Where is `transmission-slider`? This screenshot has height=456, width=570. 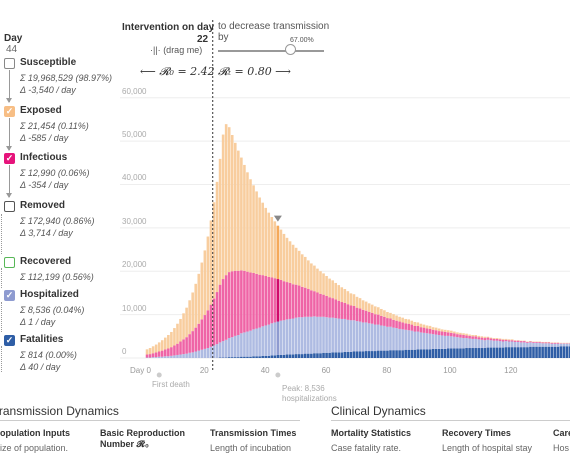 transmission-slider is located at coordinates (271, 51).